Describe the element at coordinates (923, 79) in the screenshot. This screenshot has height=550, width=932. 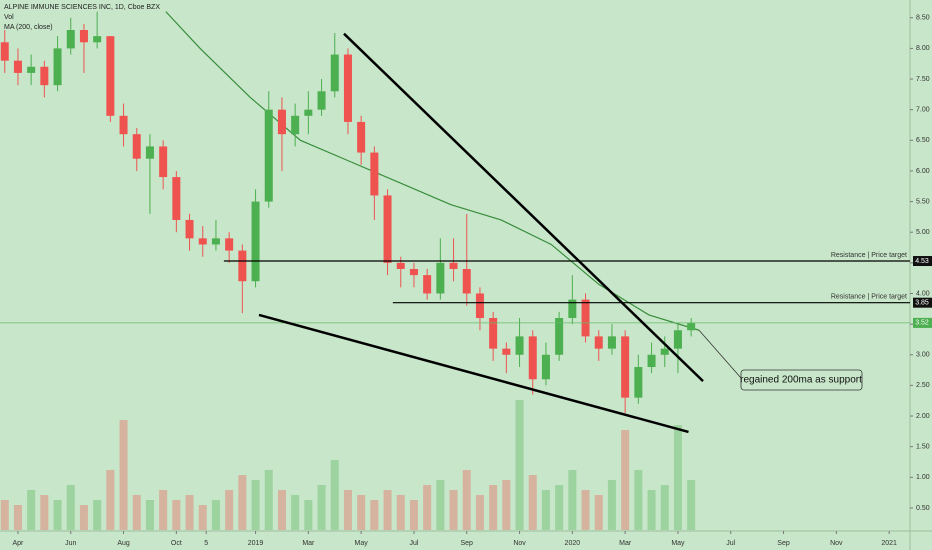
I see `y-tick-label: 7.50` at that location.